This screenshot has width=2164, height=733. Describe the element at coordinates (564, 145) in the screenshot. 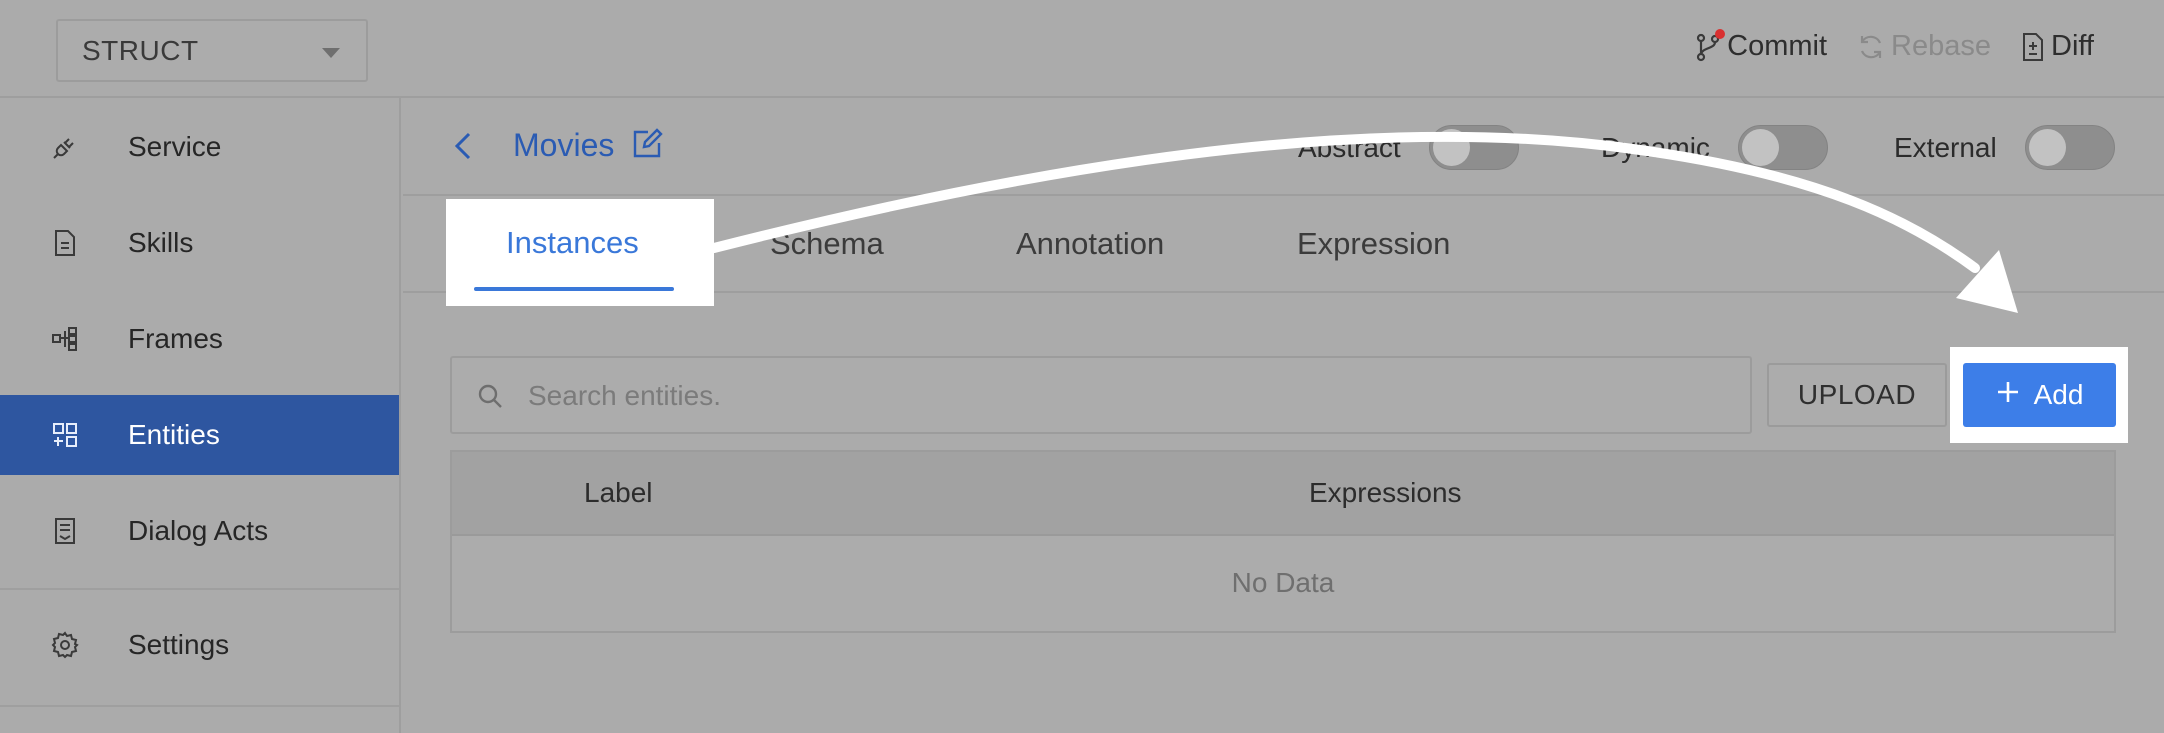

I see `entity-title: Movies` at that location.